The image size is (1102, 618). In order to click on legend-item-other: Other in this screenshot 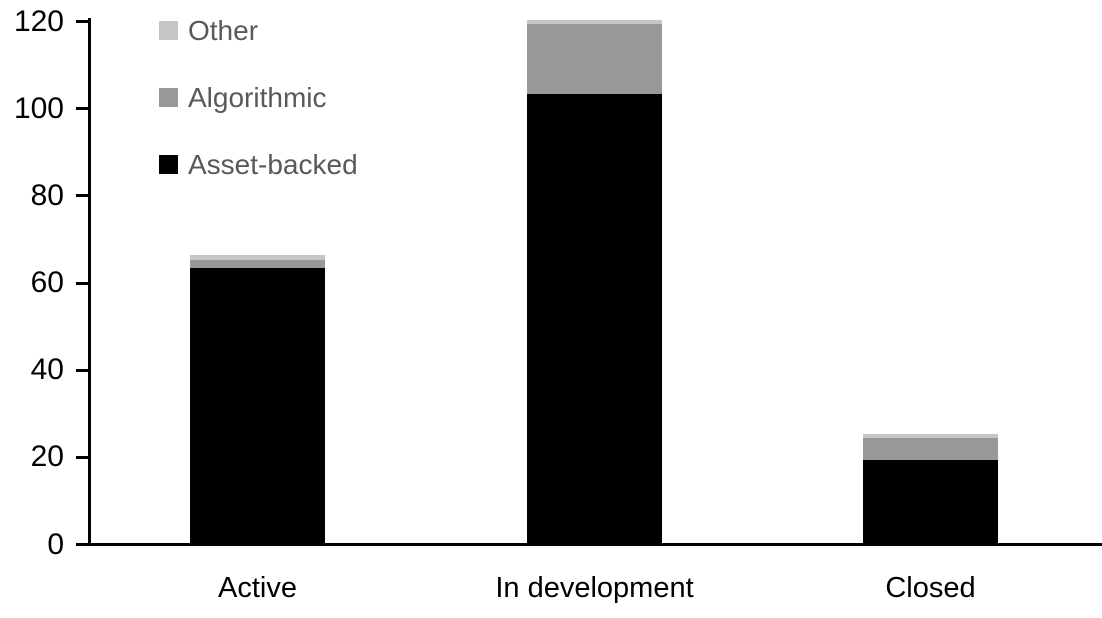, I will do `click(258, 30)`.